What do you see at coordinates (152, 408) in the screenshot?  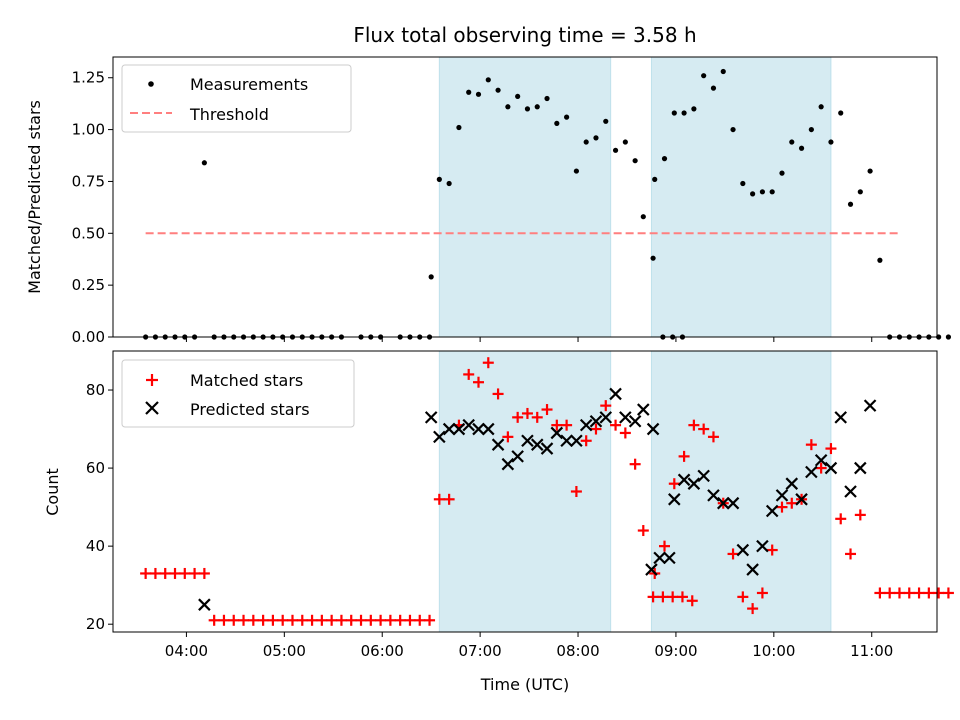 I see `legend-predicted-marker` at bounding box center [152, 408].